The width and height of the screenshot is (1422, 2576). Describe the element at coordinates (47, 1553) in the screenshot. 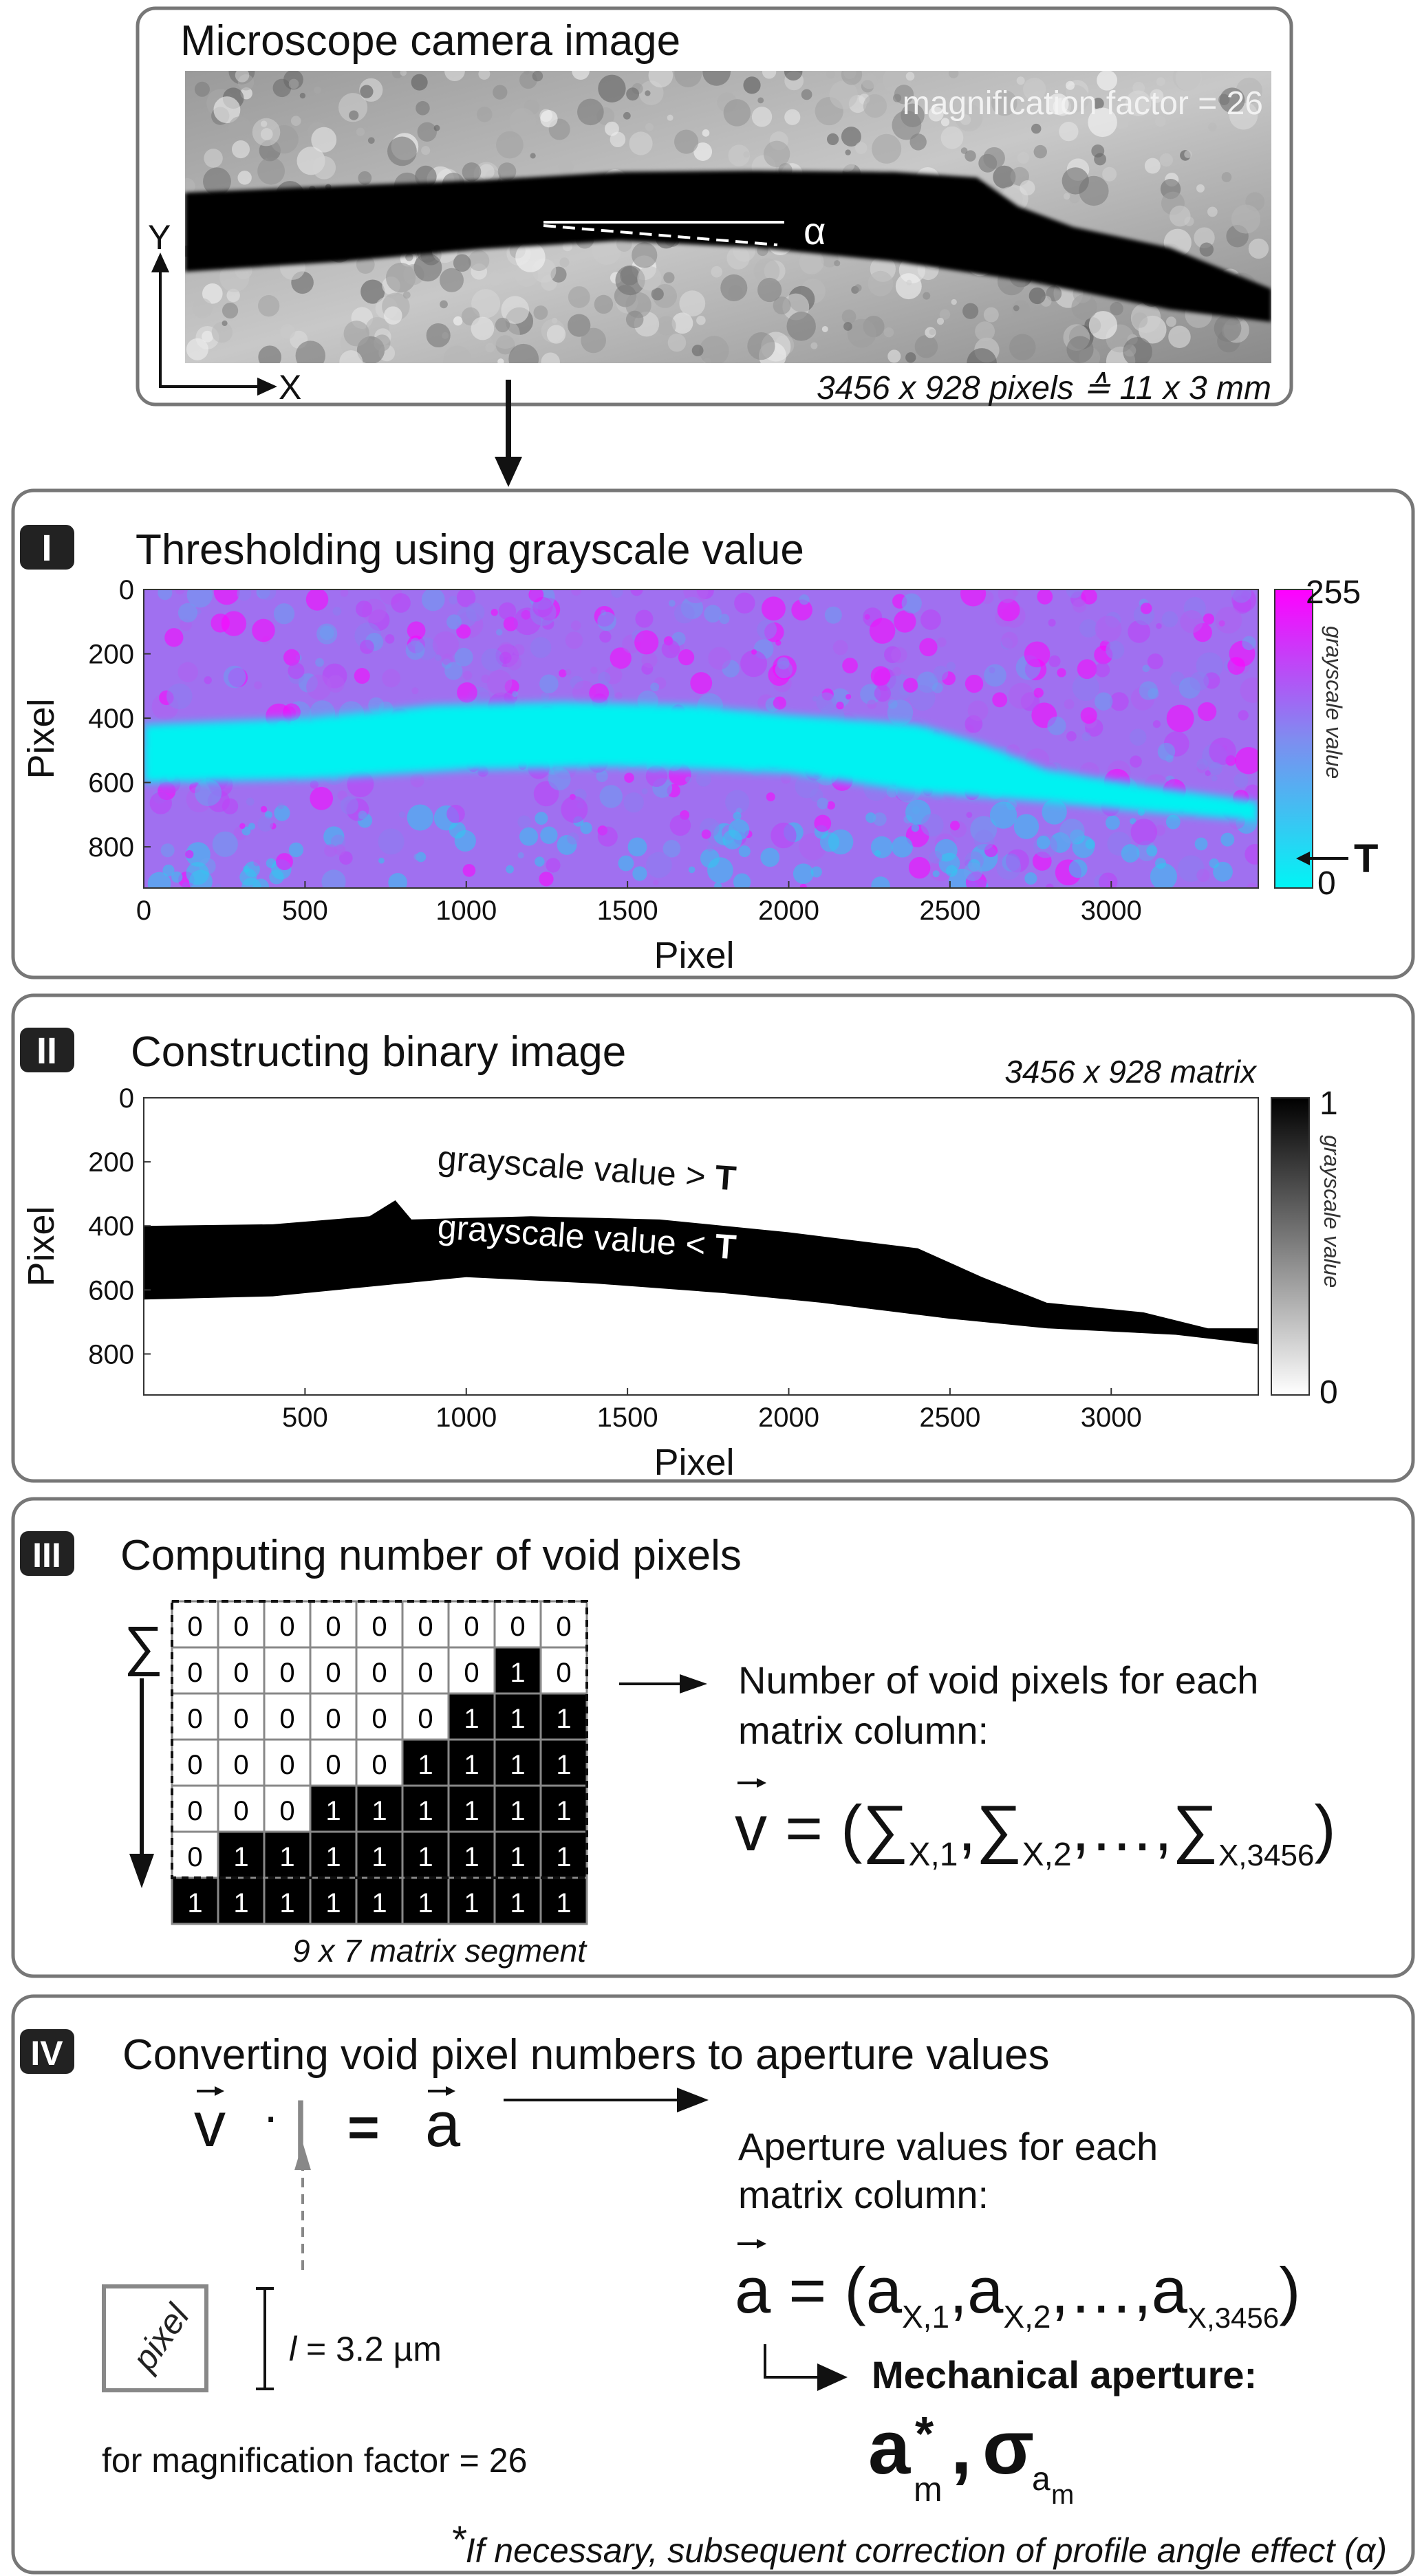

I see `panel-3-badge` at that location.